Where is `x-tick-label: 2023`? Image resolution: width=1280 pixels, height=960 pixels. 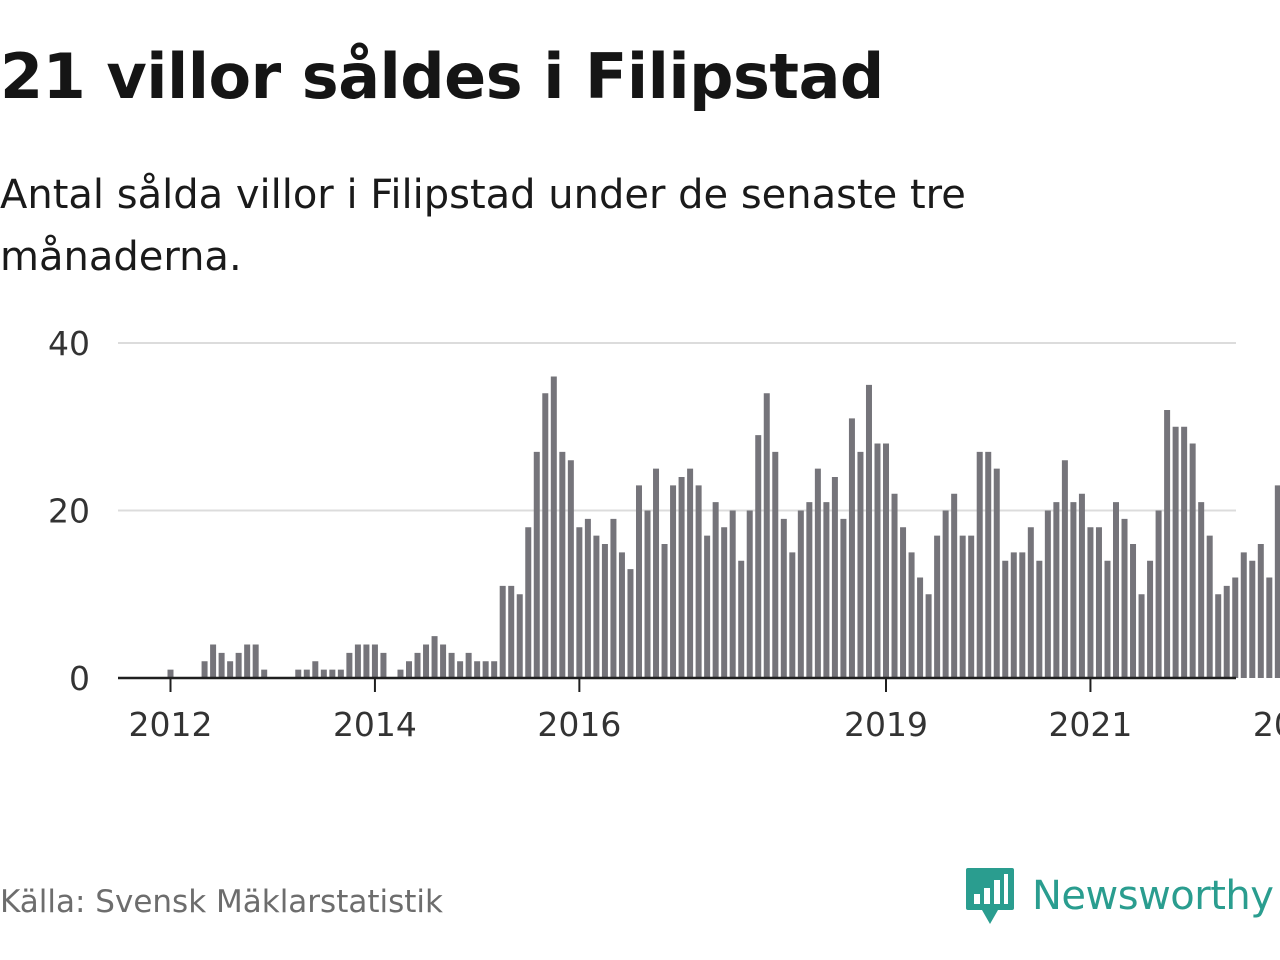
x-tick-label: 2023 is located at coordinates (1266, 724).